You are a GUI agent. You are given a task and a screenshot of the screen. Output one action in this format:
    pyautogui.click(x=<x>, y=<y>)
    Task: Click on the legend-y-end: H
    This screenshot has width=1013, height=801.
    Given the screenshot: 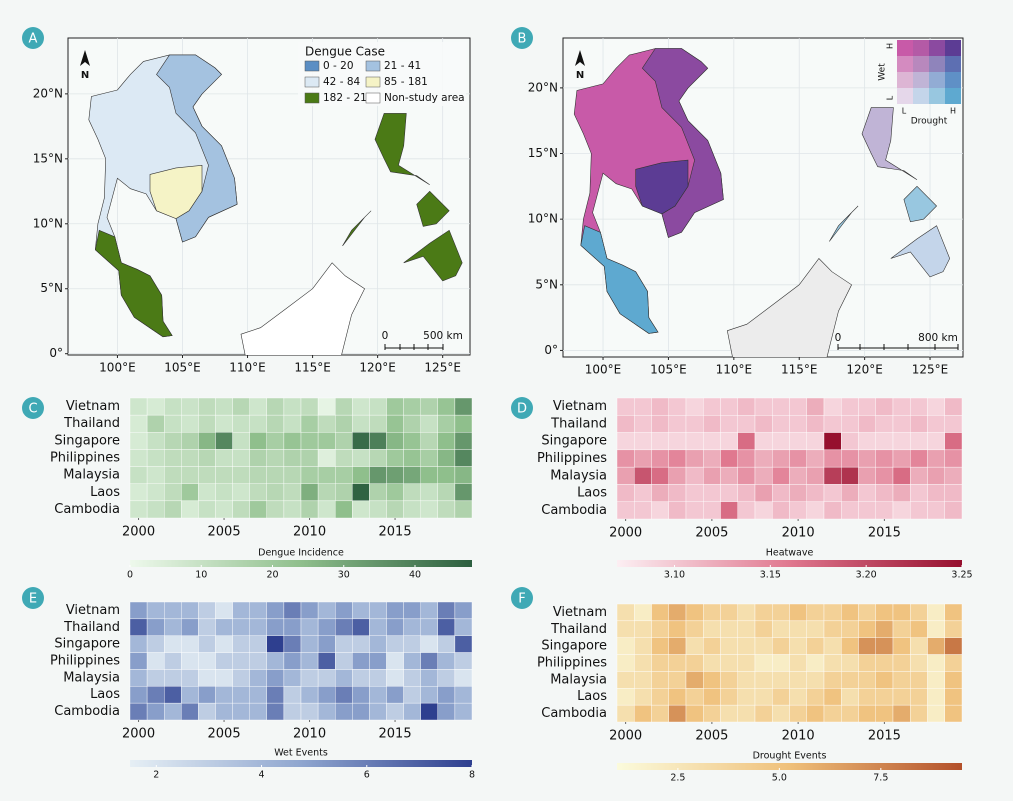 What is the action you would take?
    pyautogui.click(x=890, y=46)
    